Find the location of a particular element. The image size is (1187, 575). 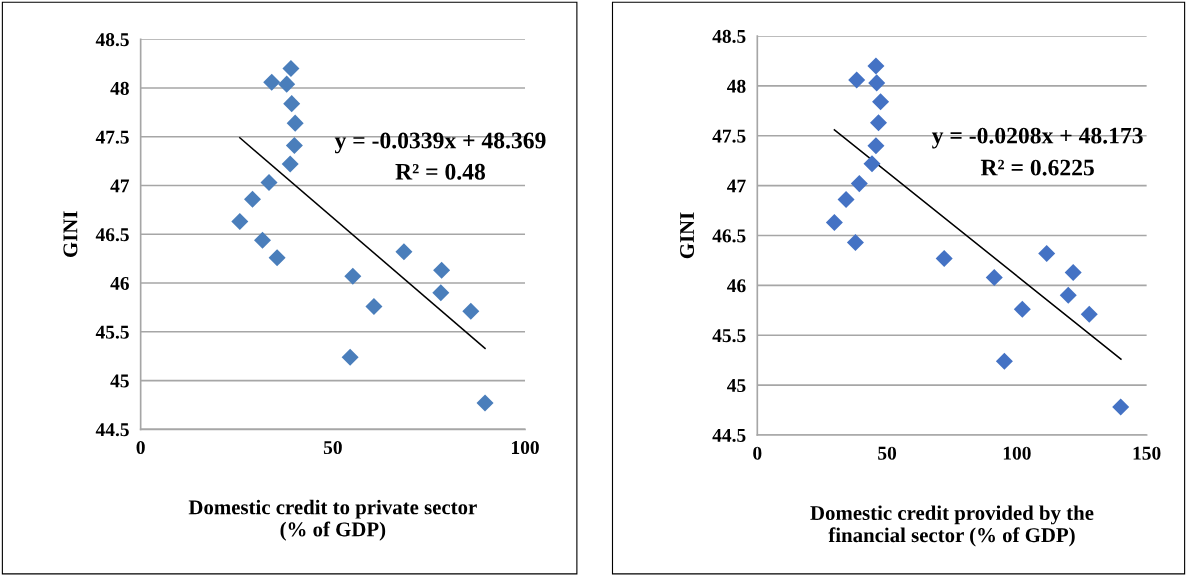

annotation: R² = 0.6225 is located at coordinates (1037, 167).